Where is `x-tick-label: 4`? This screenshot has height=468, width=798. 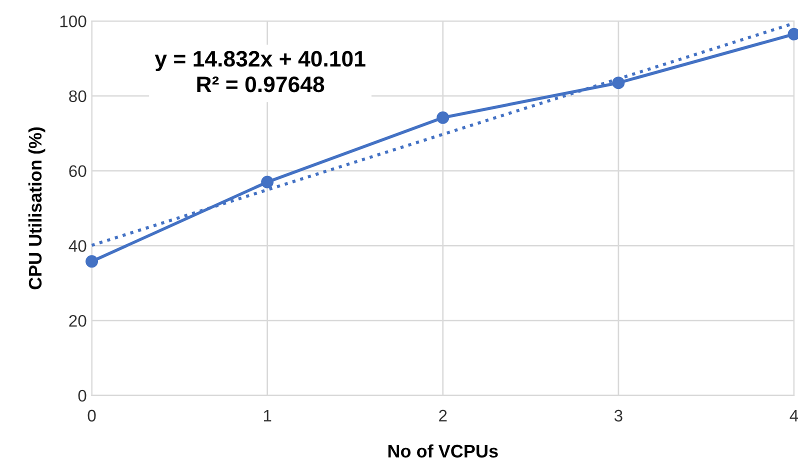 x-tick-label: 4 is located at coordinates (794, 416).